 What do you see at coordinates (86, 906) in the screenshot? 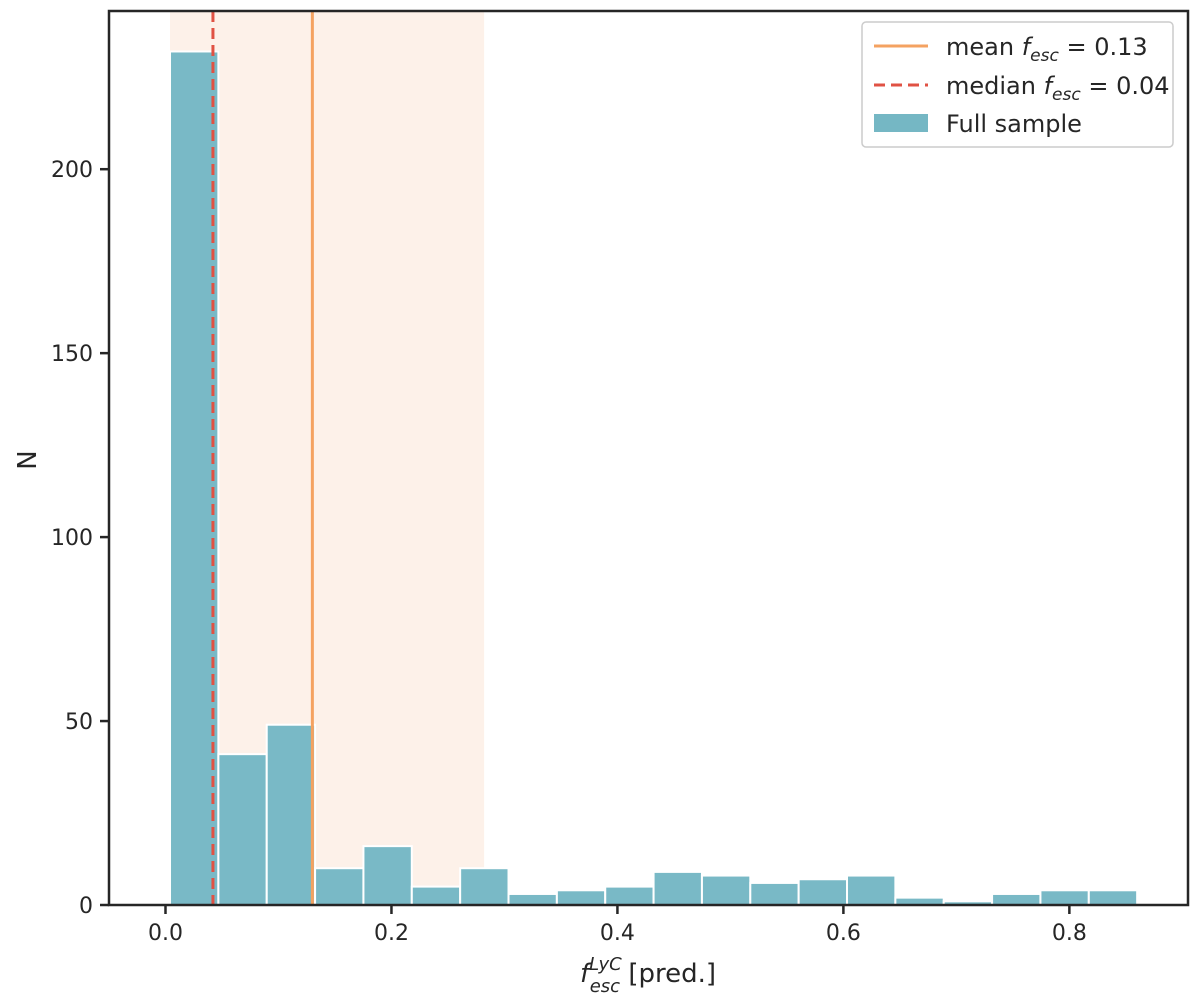
I see `y-tick-label: 0` at bounding box center [86, 906].